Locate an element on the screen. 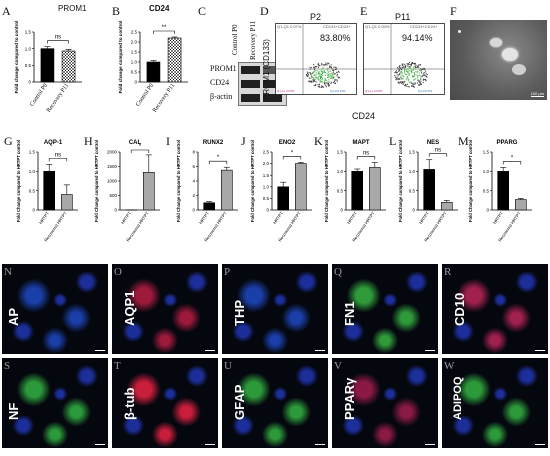 The height and width of the screenshot is (456, 550). flow-e-title: P11 is located at coordinates (403, 17).